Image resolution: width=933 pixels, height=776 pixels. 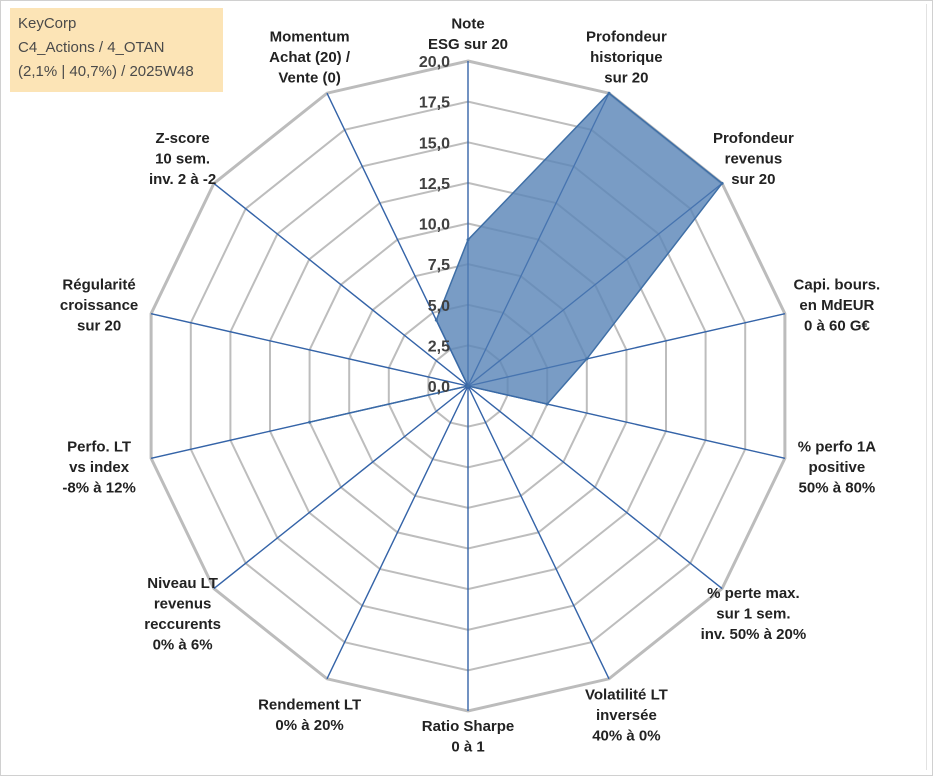 I want to click on axis-label: Note ESG sur 20, so click(x=468, y=35).